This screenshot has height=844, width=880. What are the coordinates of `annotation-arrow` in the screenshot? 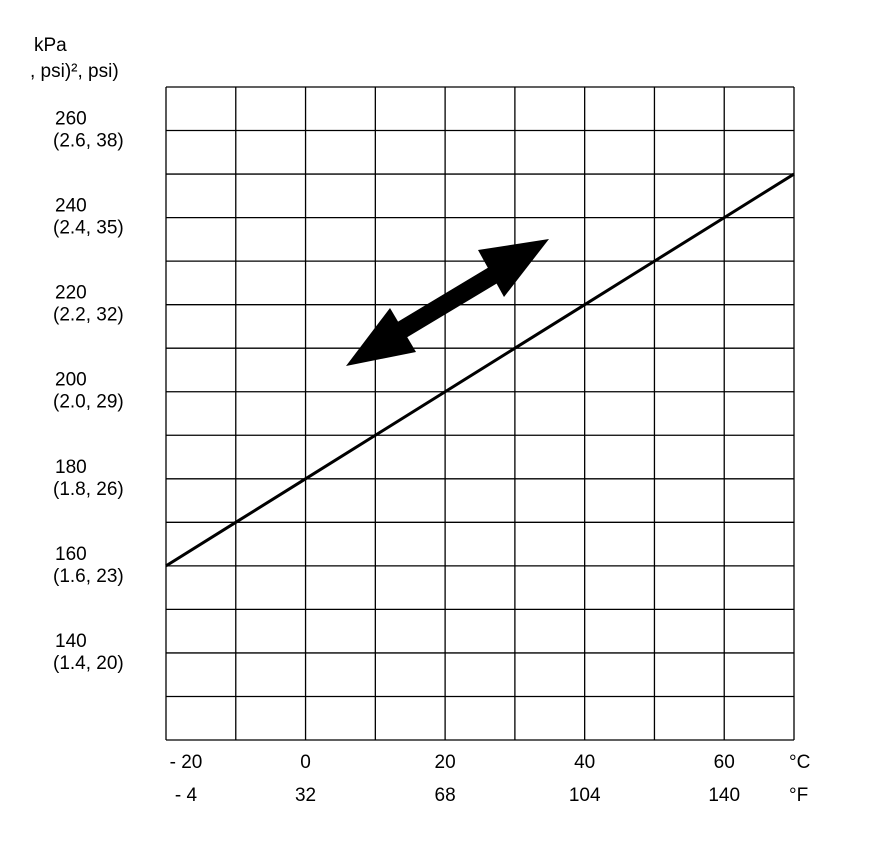 It's located at (447, 302).